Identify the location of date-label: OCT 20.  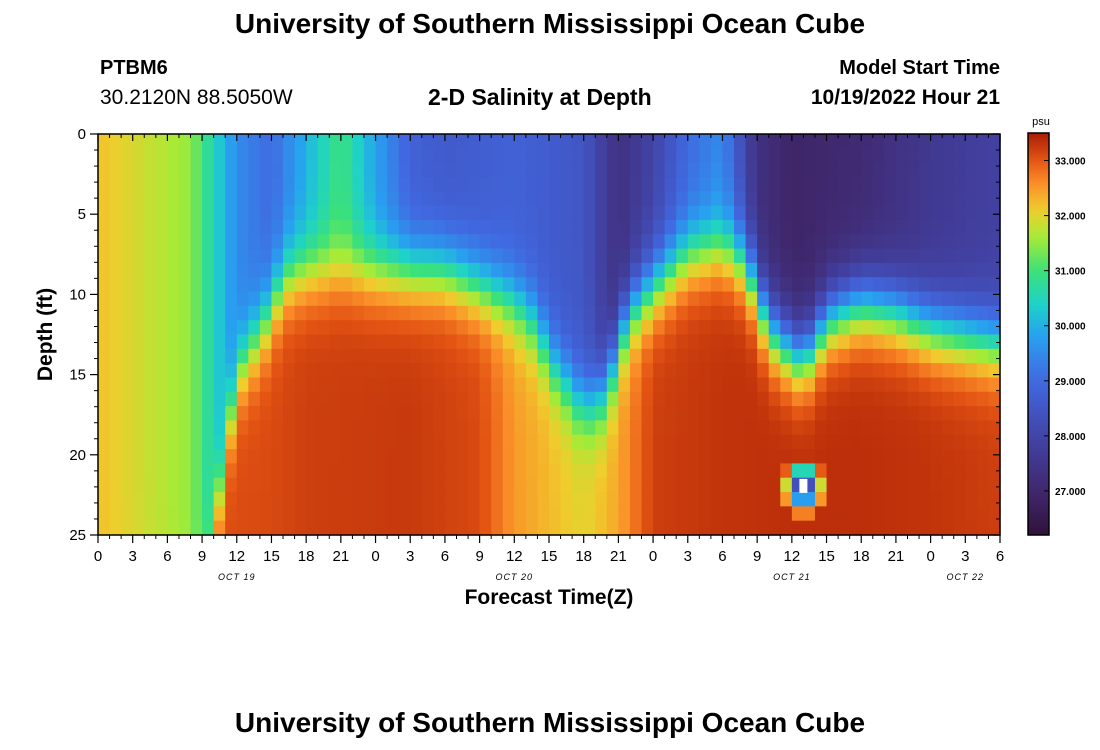
(515, 577).